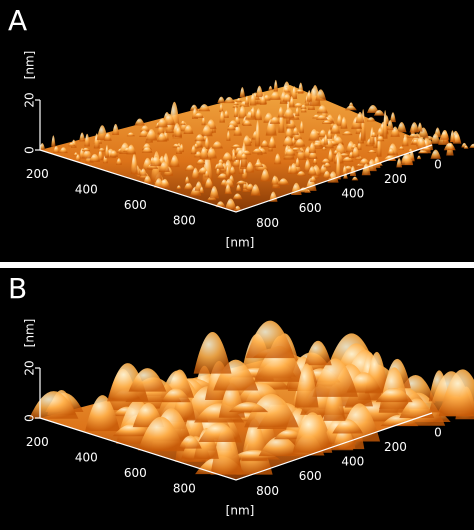 Image resolution: width=474 pixels, height=530 pixels. What do you see at coordinates (438, 165) in the screenshot?
I see `right-axis-tick-label: 0` at bounding box center [438, 165].